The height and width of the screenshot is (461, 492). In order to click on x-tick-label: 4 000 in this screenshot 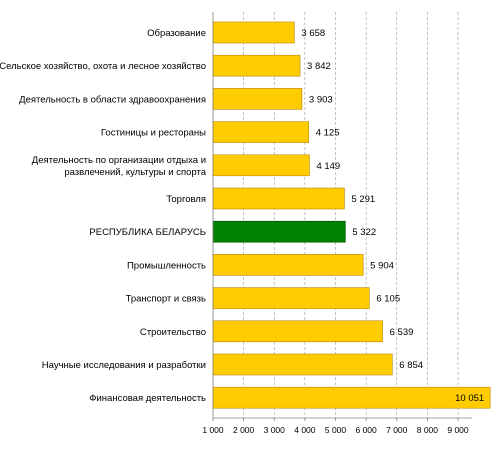, I will do `click(305, 430)`.